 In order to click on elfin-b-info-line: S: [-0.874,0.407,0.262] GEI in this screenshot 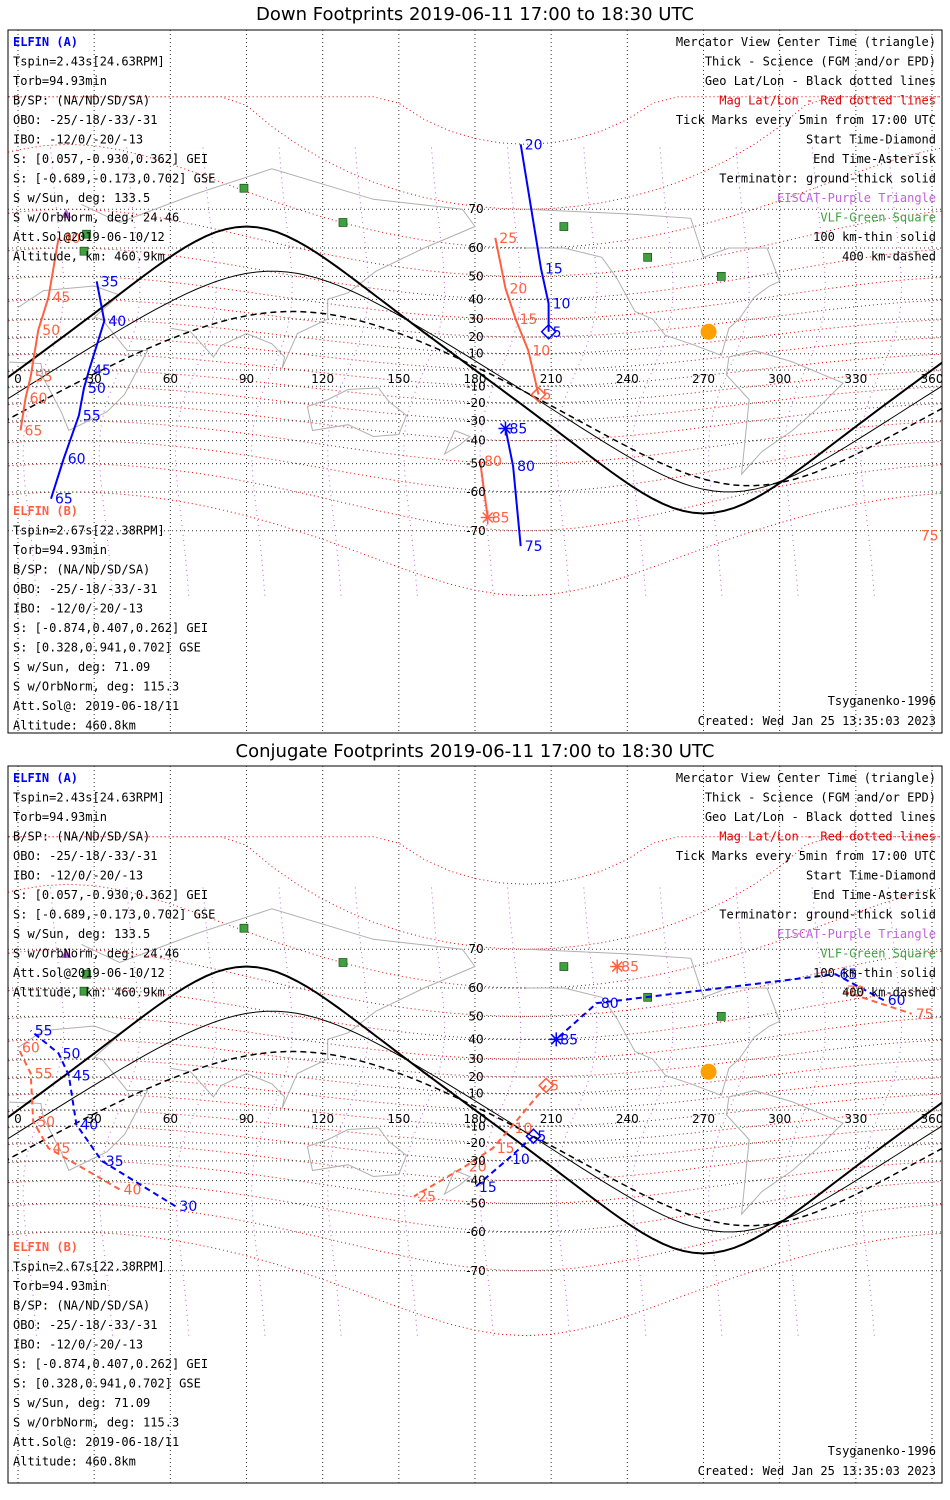, I will do `click(110, 628)`.